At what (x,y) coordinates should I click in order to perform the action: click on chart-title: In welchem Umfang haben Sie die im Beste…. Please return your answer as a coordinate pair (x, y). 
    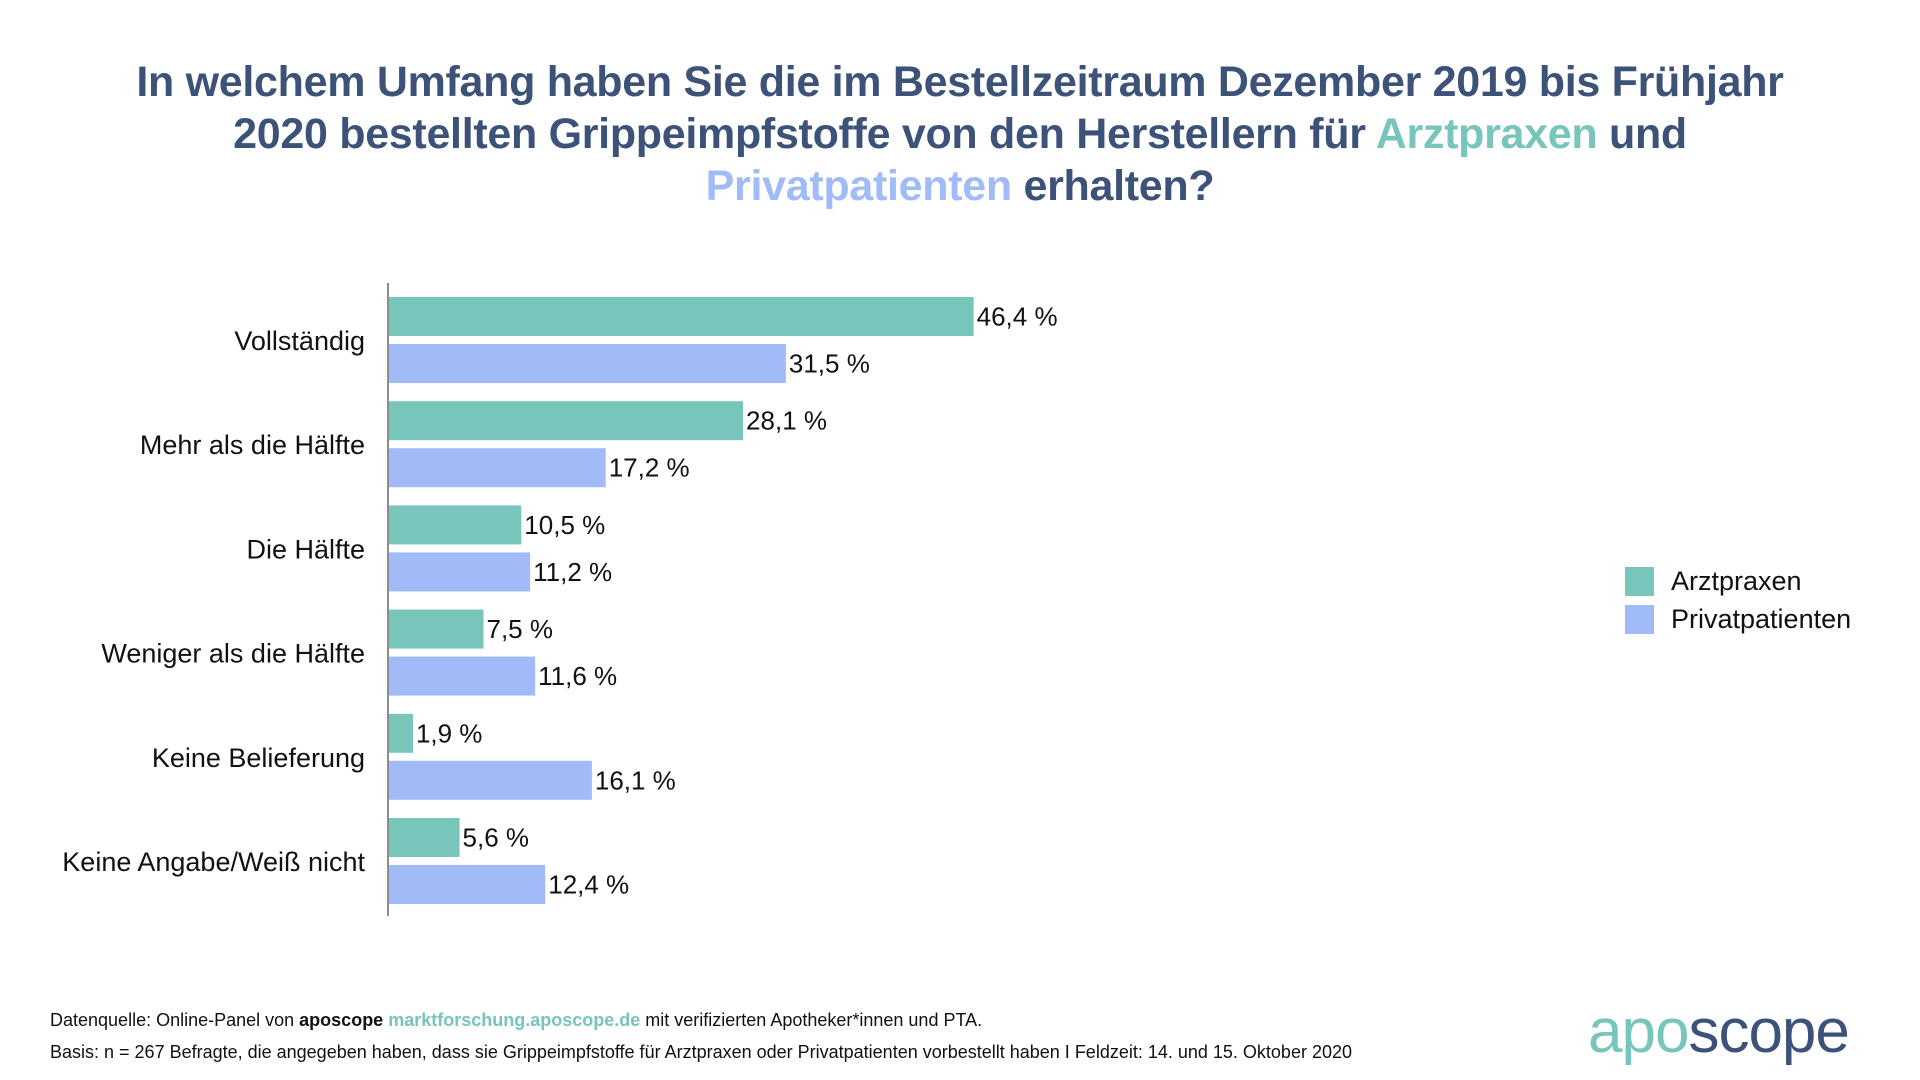
    Looking at the image, I should click on (960, 134).